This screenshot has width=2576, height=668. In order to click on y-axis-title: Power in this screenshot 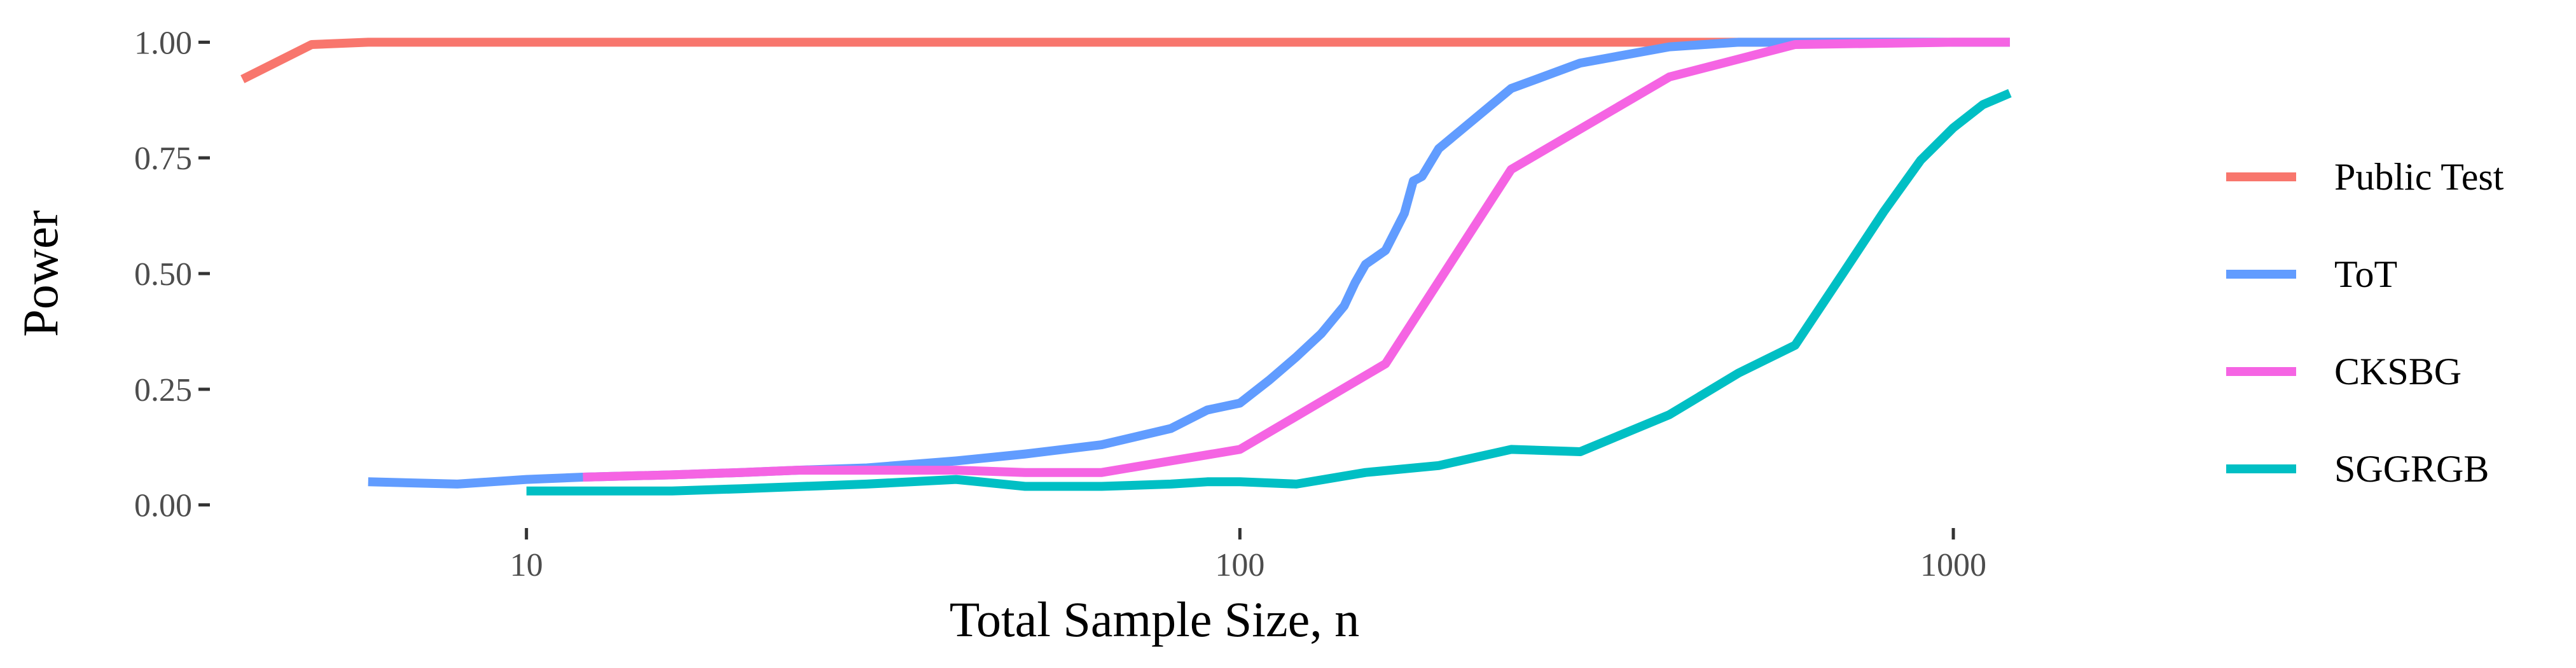, I will do `click(40, 273)`.